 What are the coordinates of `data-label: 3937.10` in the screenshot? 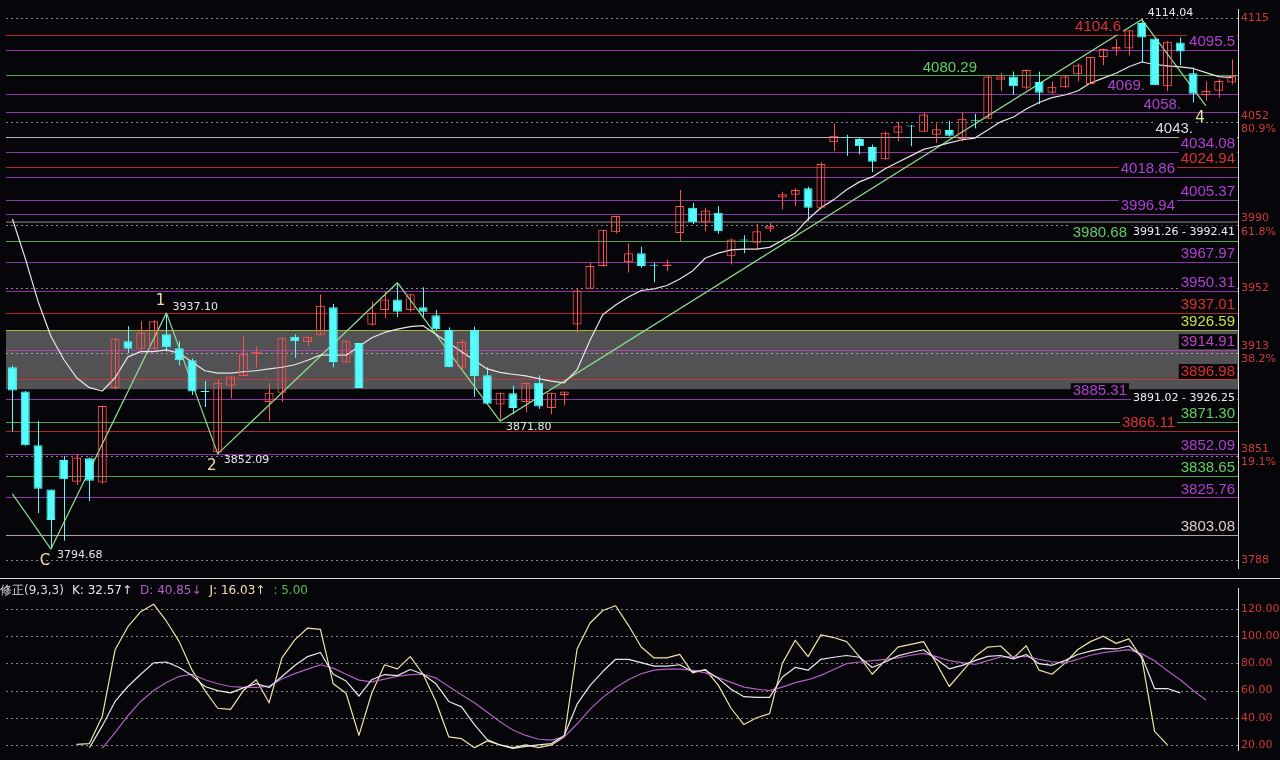 It's located at (195, 306).